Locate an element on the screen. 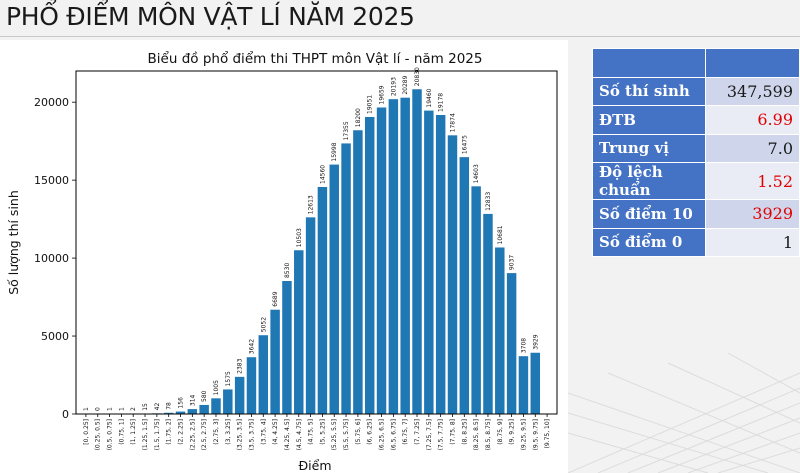 This screenshot has height=473, width=800. stats-label: Số điểm 10 is located at coordinates (649, 214).